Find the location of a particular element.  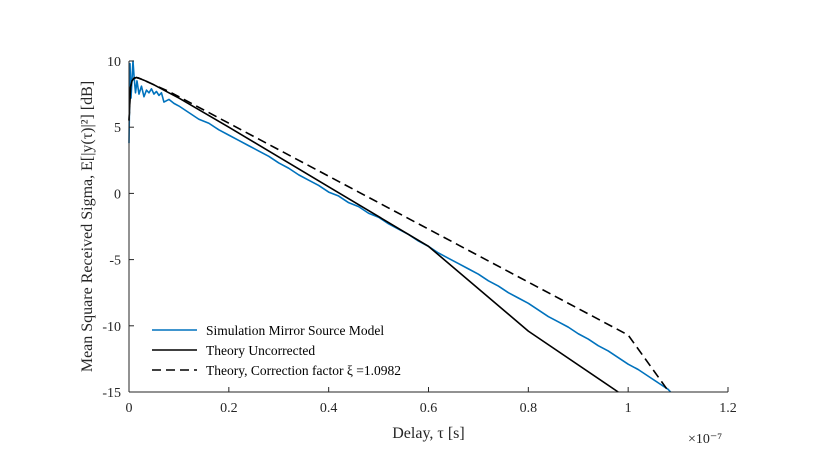

y-tick-label: -10 is located at coordinates (111, 327).